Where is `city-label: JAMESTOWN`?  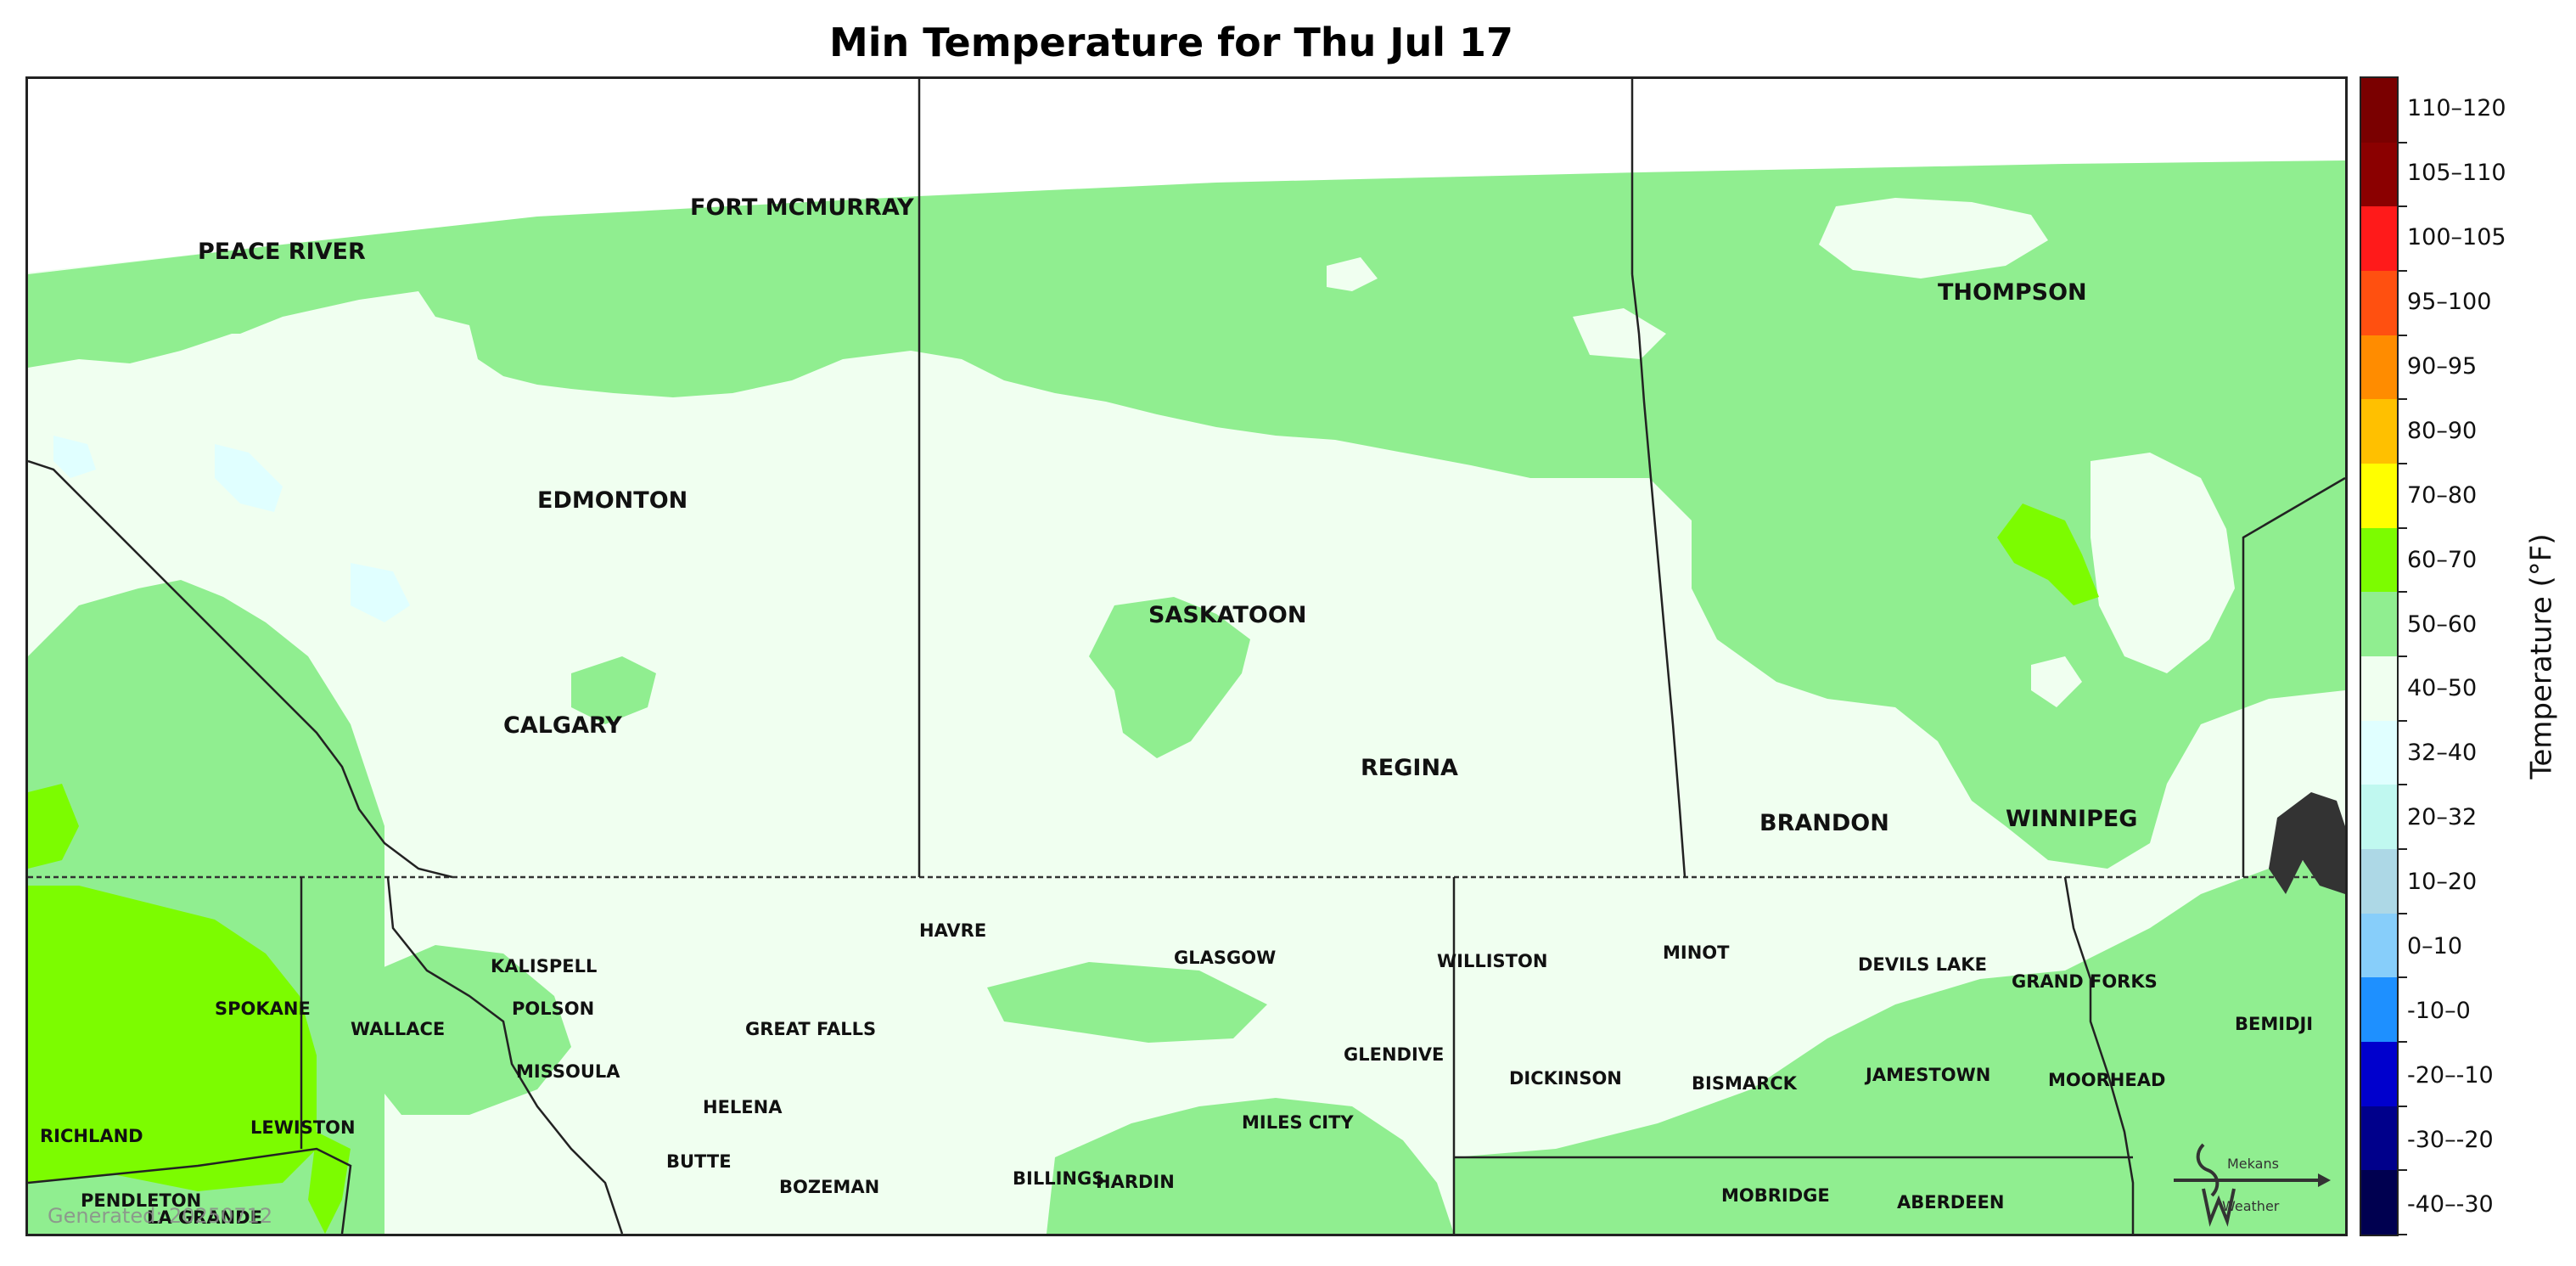 city-label: JAMESTOWN is located at coordinates (1927, 1075).